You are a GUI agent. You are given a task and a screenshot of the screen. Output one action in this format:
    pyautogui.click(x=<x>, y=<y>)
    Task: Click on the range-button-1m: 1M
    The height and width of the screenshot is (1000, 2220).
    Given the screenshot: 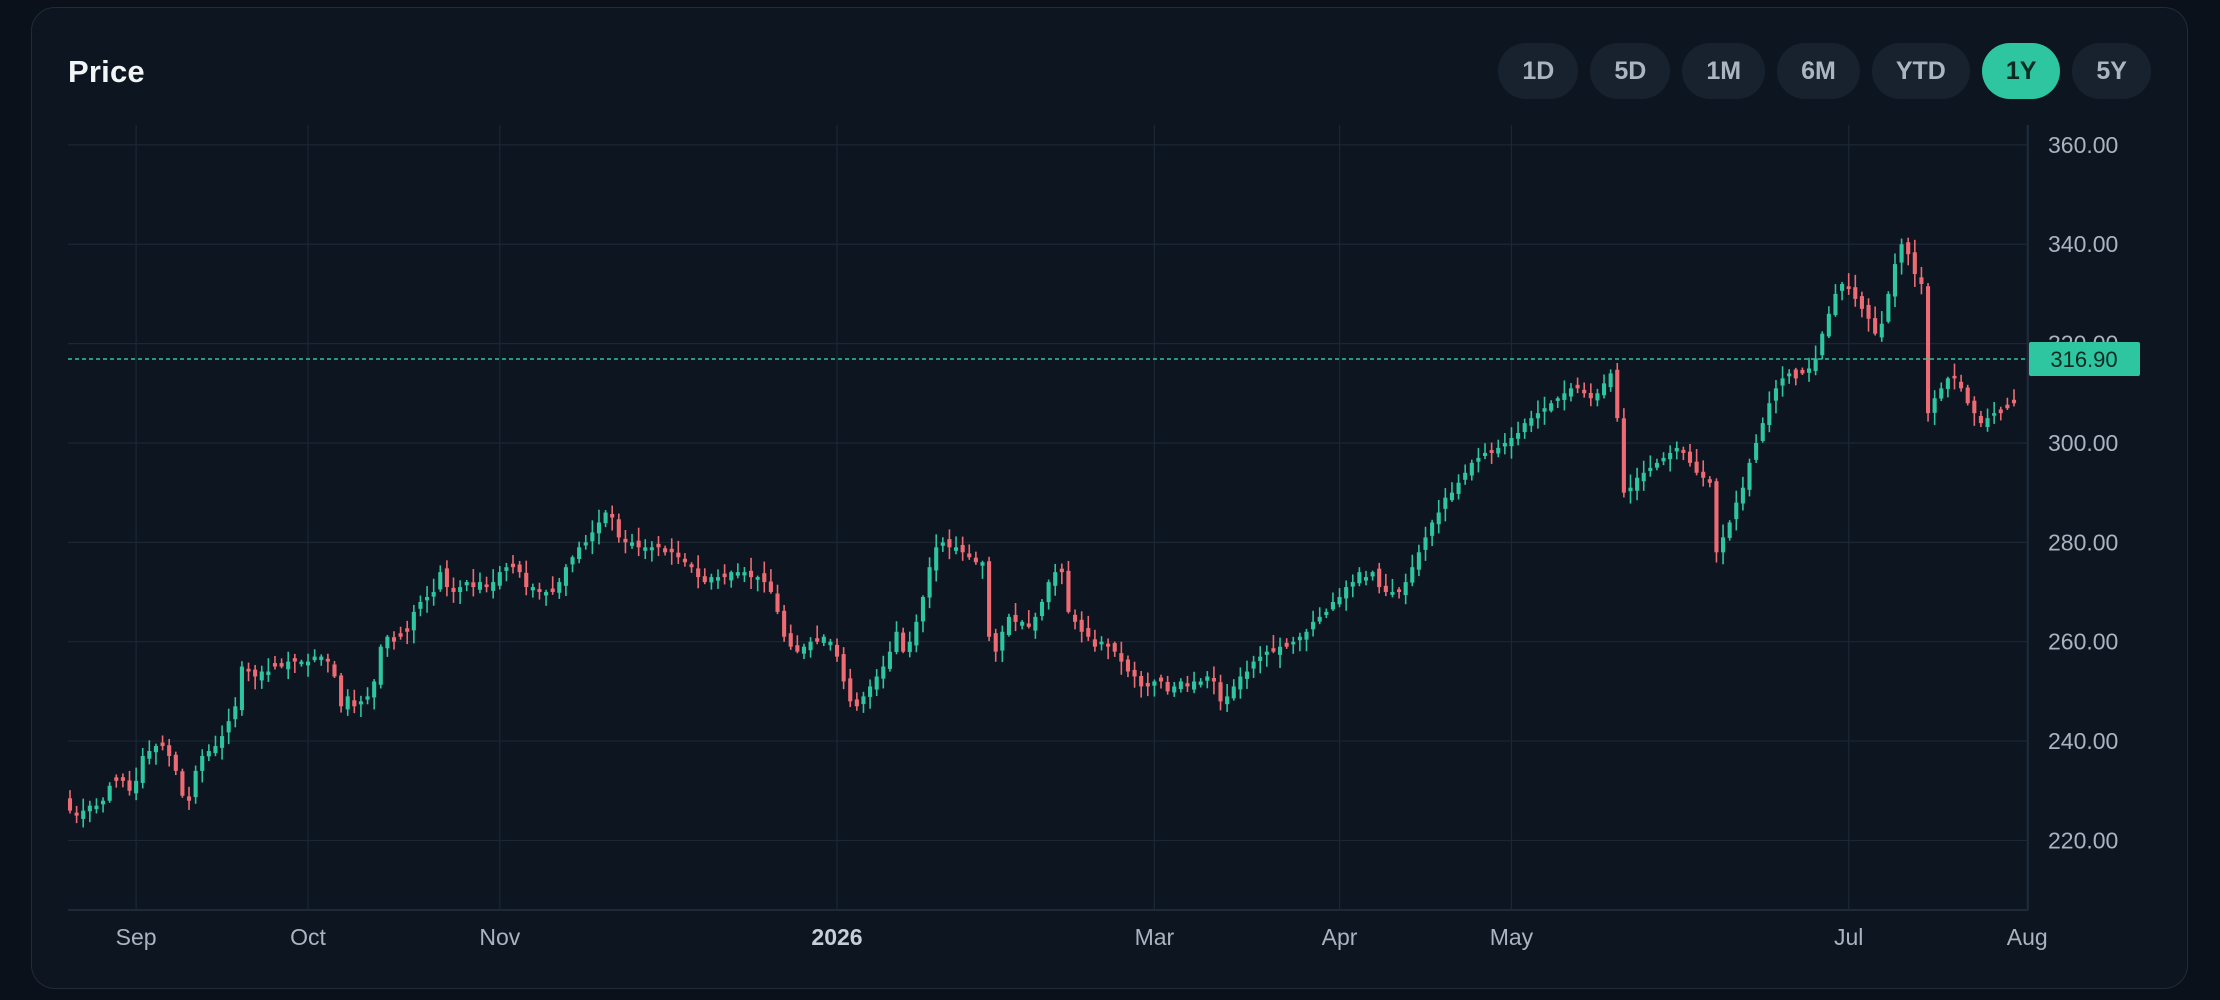 What is the action you would take?
    pyautogui.click(x=1724, y=71)
    